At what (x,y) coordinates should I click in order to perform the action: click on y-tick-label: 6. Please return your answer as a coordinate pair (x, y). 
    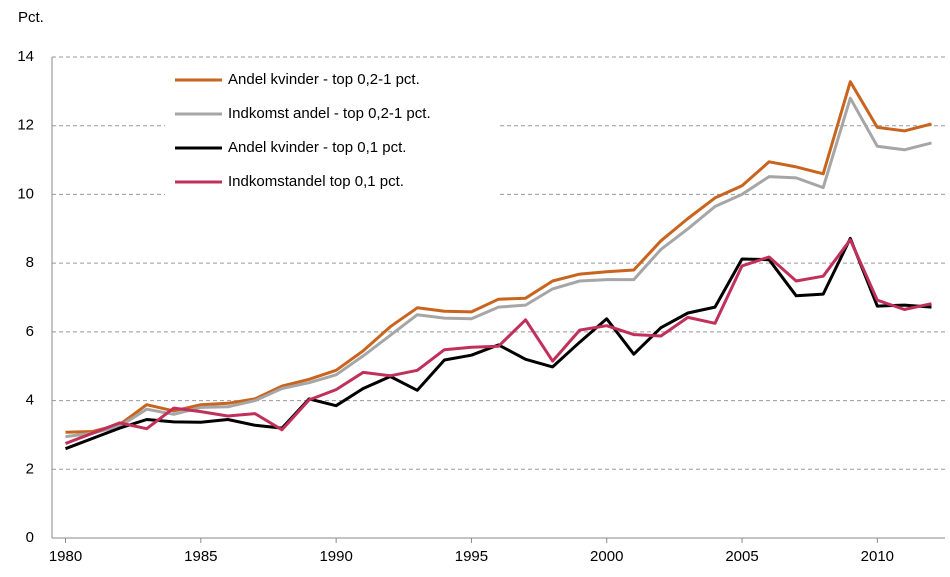
    Looking at the image, I should click on (30, 331).